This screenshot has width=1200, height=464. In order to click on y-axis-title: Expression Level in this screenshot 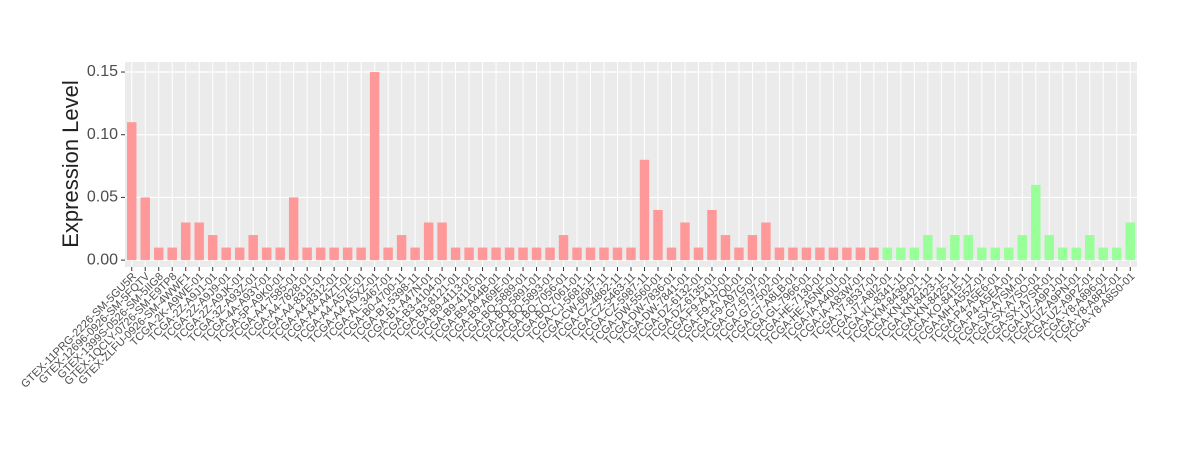, I will do `click(70, 164)`.